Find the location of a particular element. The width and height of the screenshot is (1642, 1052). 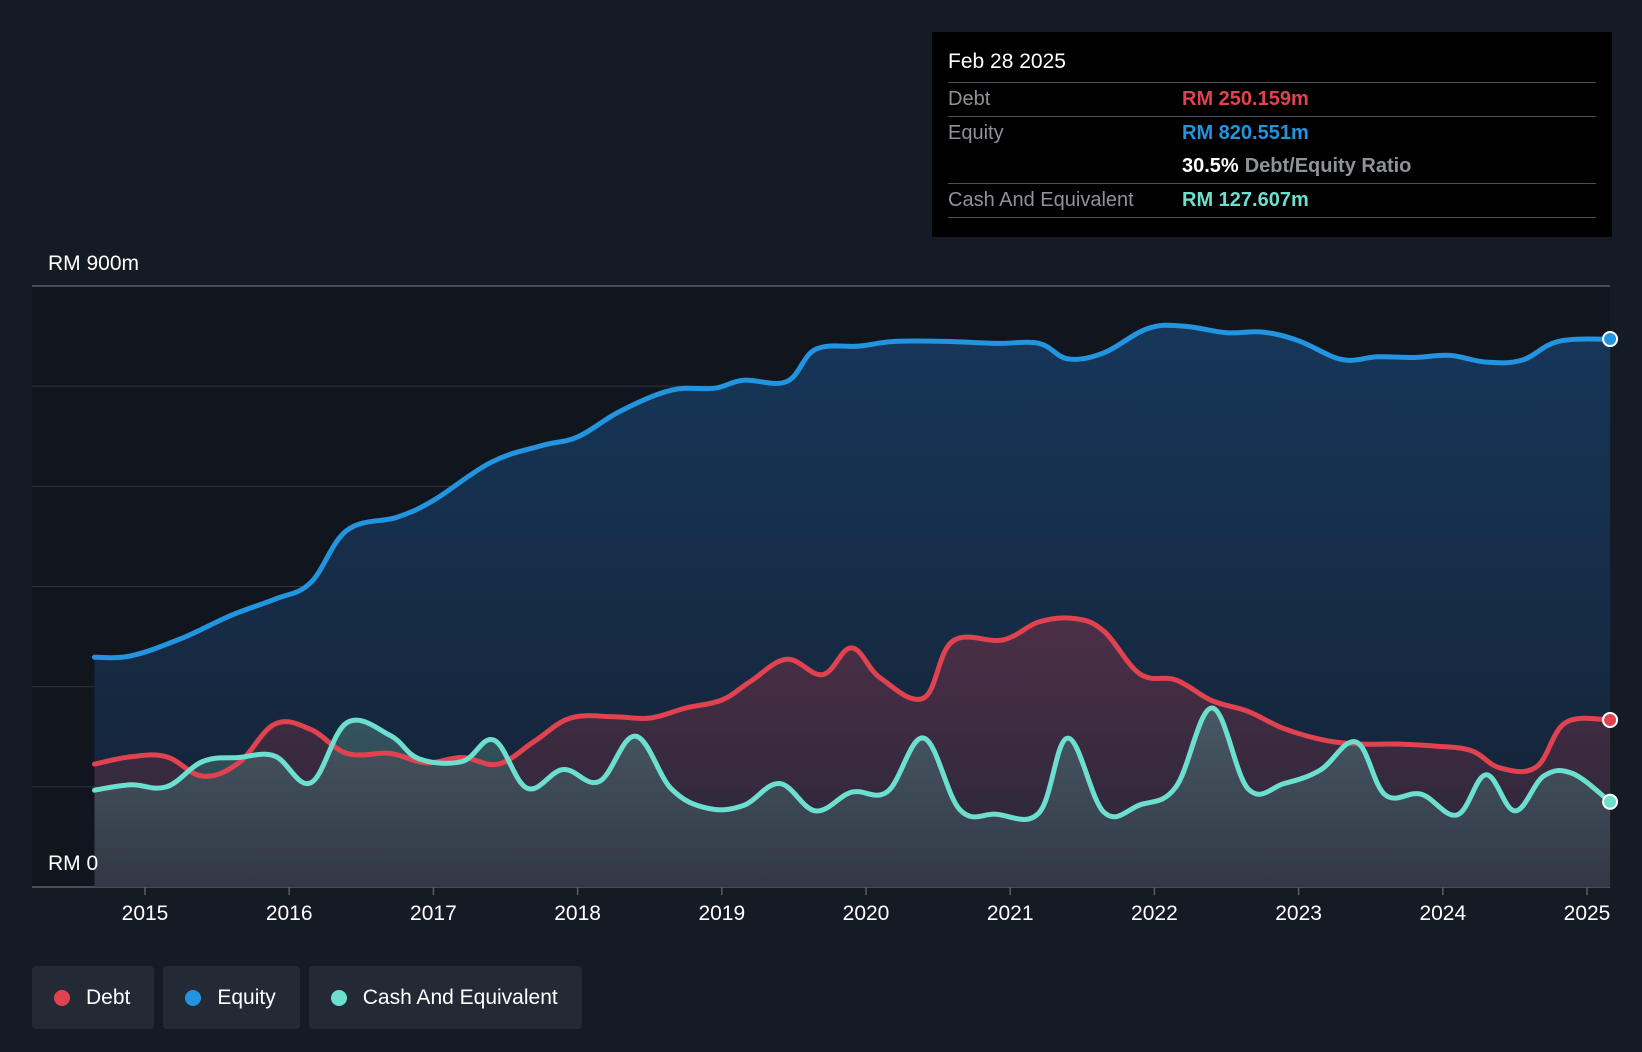

x-tick-label: 2024 is located at coordinates (1442, 913).